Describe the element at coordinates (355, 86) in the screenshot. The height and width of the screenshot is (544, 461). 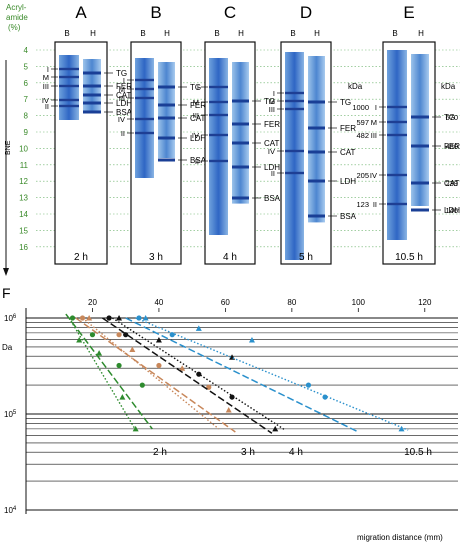
I see `kda-left-label: kDa` at that location.